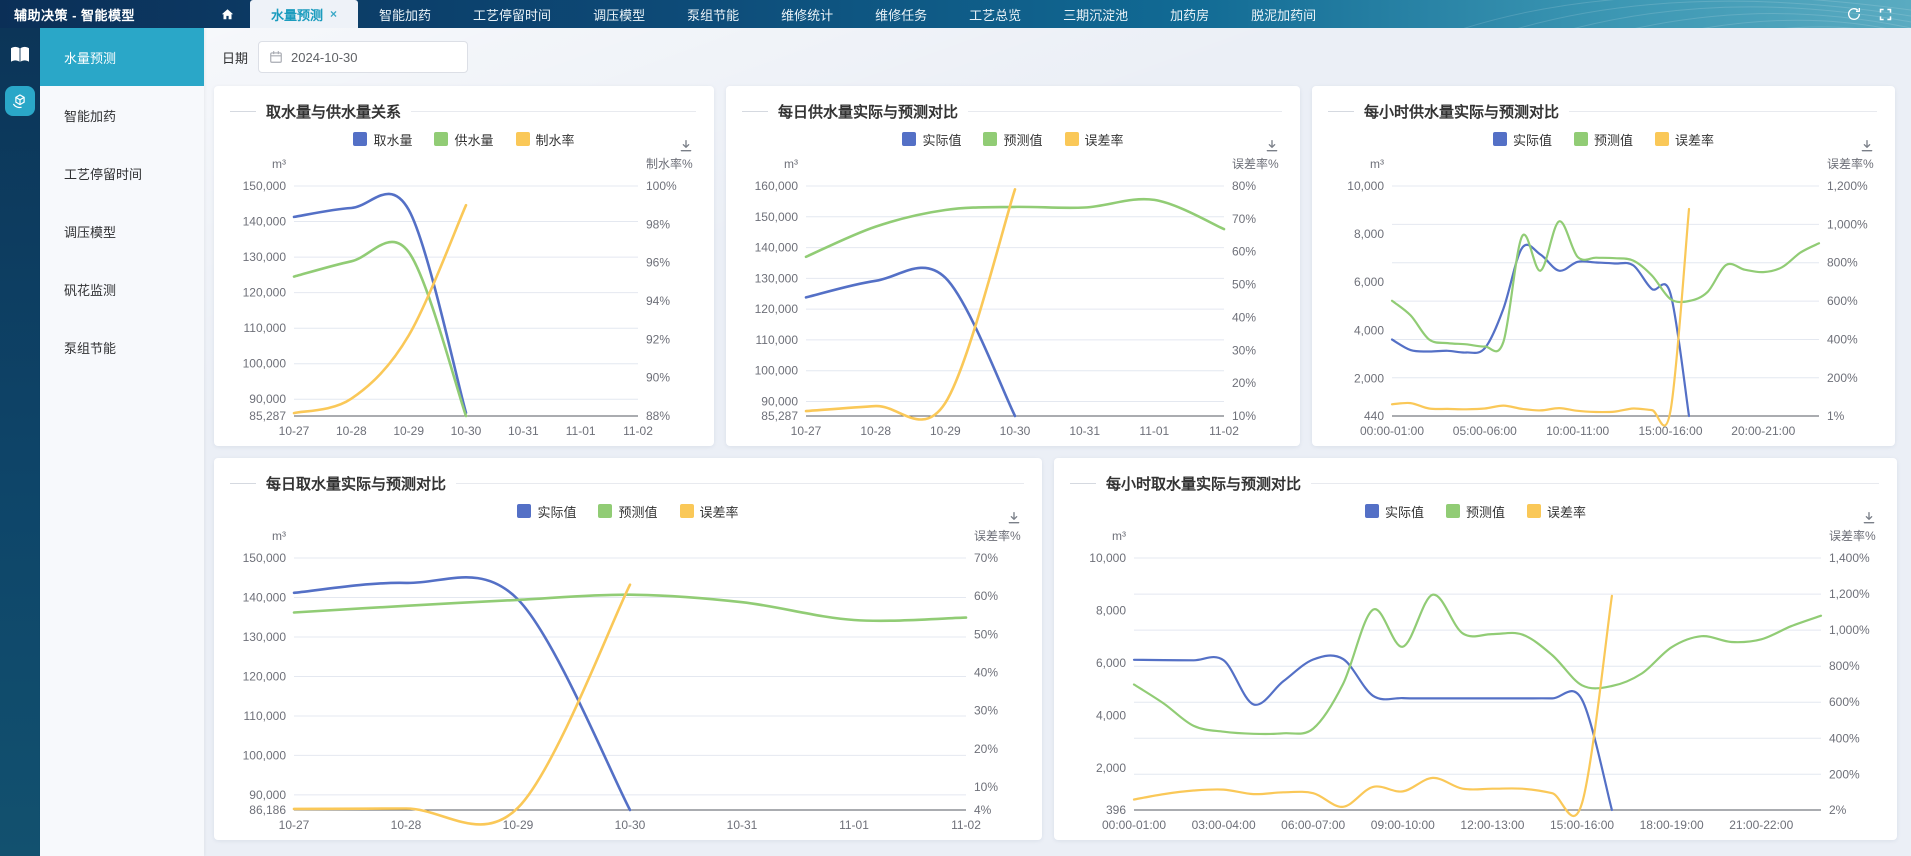 This screenshot has width=1911, height=856. What do you see at coordinates (363, 57) in the screenshot?
I see `date-input: 2024-10-30` at bounding box center [363, 57].